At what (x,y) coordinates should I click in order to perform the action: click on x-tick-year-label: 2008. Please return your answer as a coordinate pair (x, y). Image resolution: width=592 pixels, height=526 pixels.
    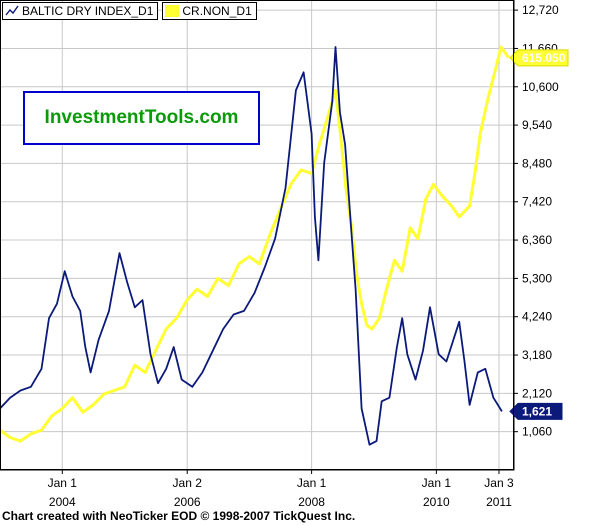
    Looking at the image, I should click on (311, 502).